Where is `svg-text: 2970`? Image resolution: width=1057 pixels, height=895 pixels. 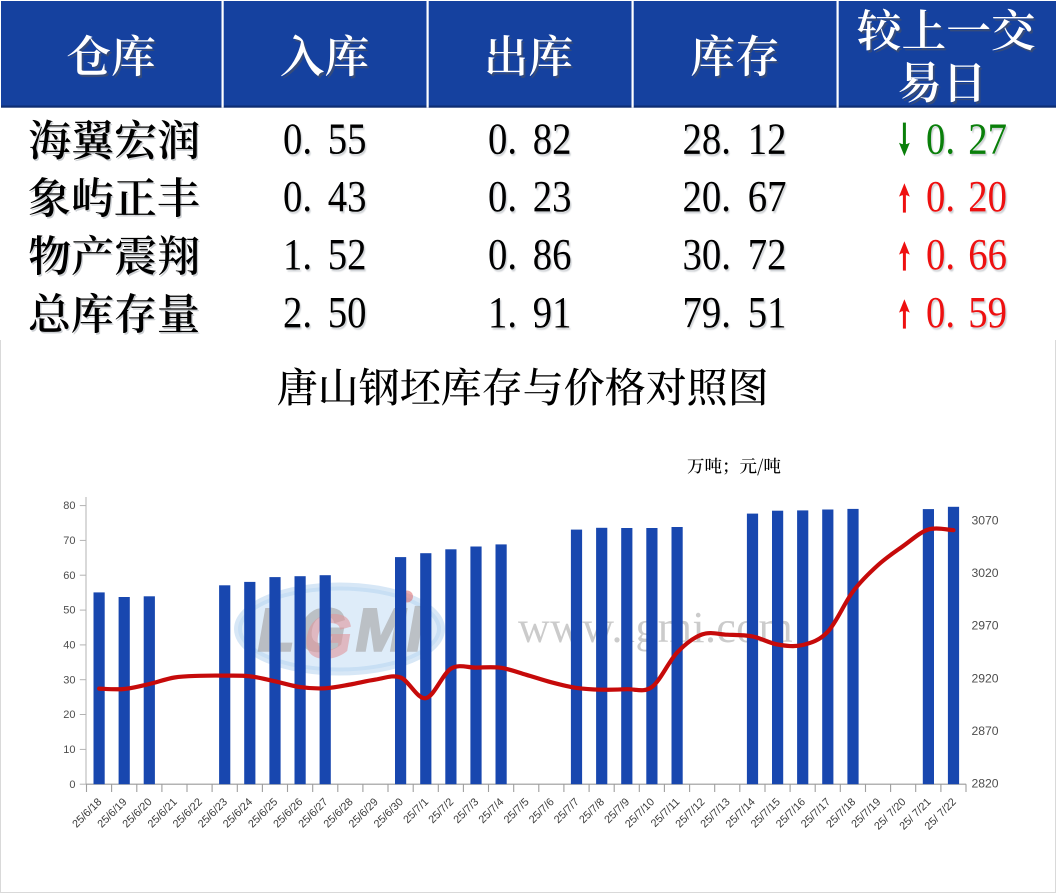
svg-text: 2970 is located at coordinates (984, 626).